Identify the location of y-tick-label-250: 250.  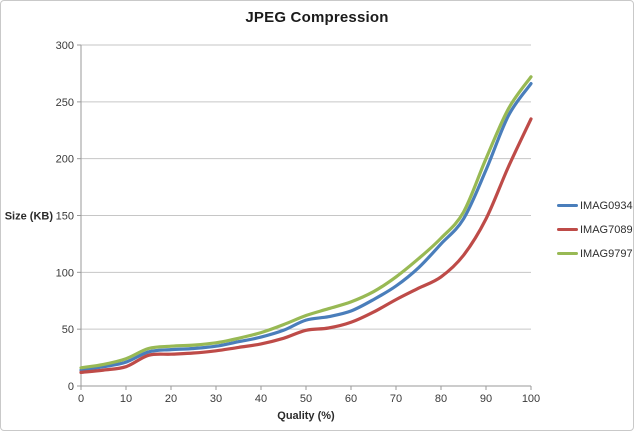
(65, 103).